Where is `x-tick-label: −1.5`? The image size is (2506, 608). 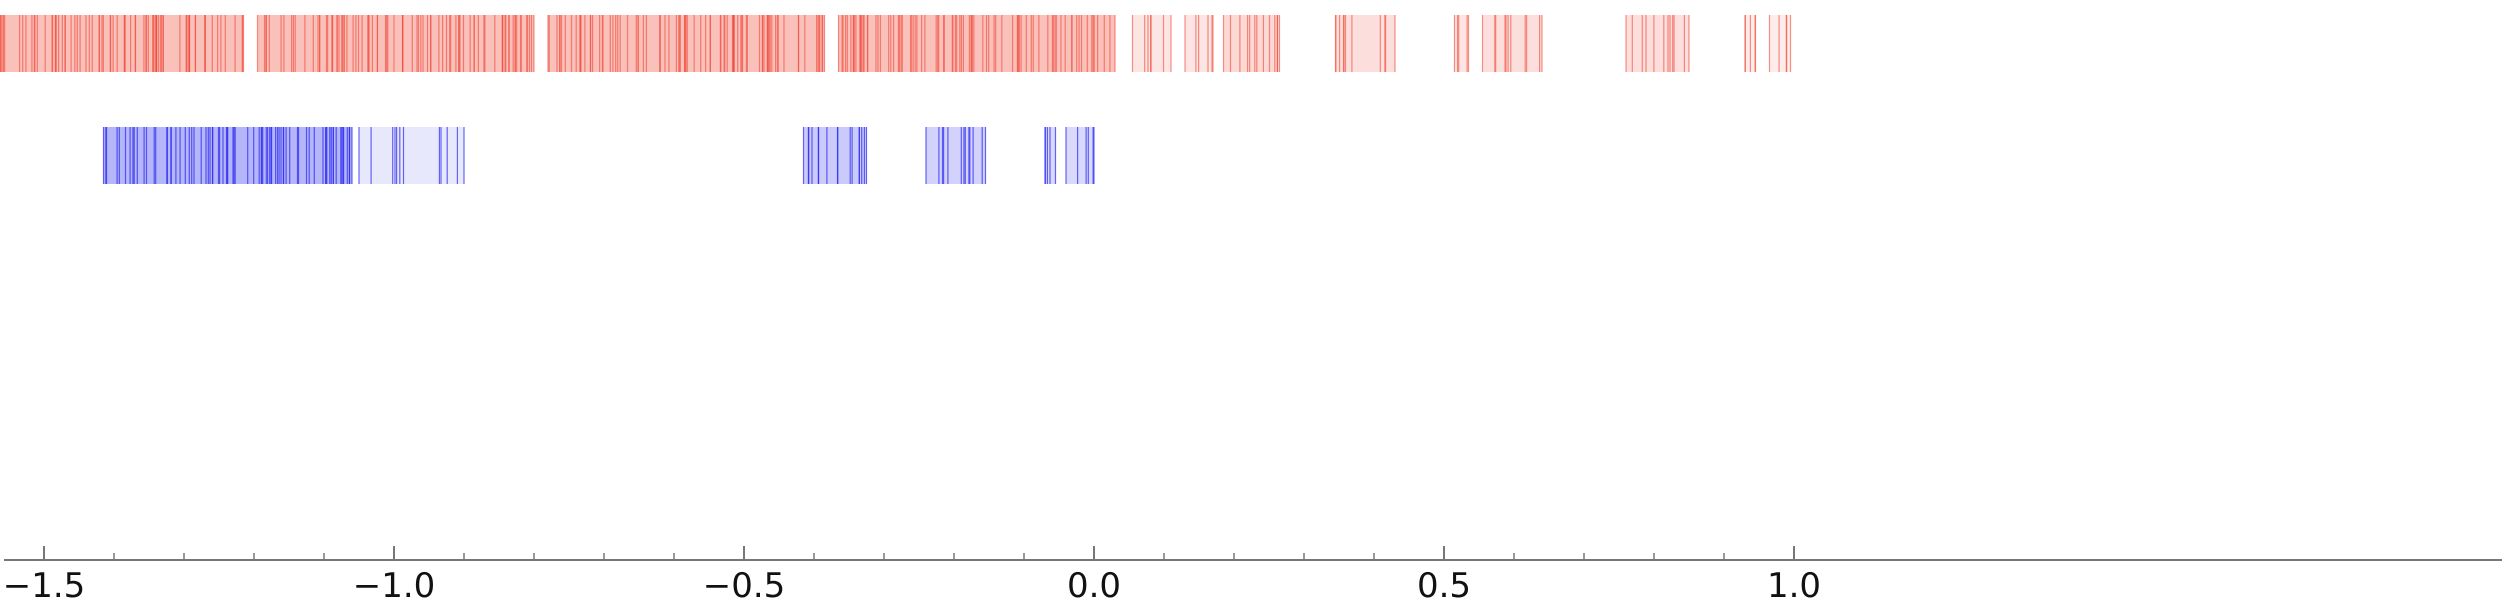 x-tick-label: −1.5 is located at coordinates (44, 586).